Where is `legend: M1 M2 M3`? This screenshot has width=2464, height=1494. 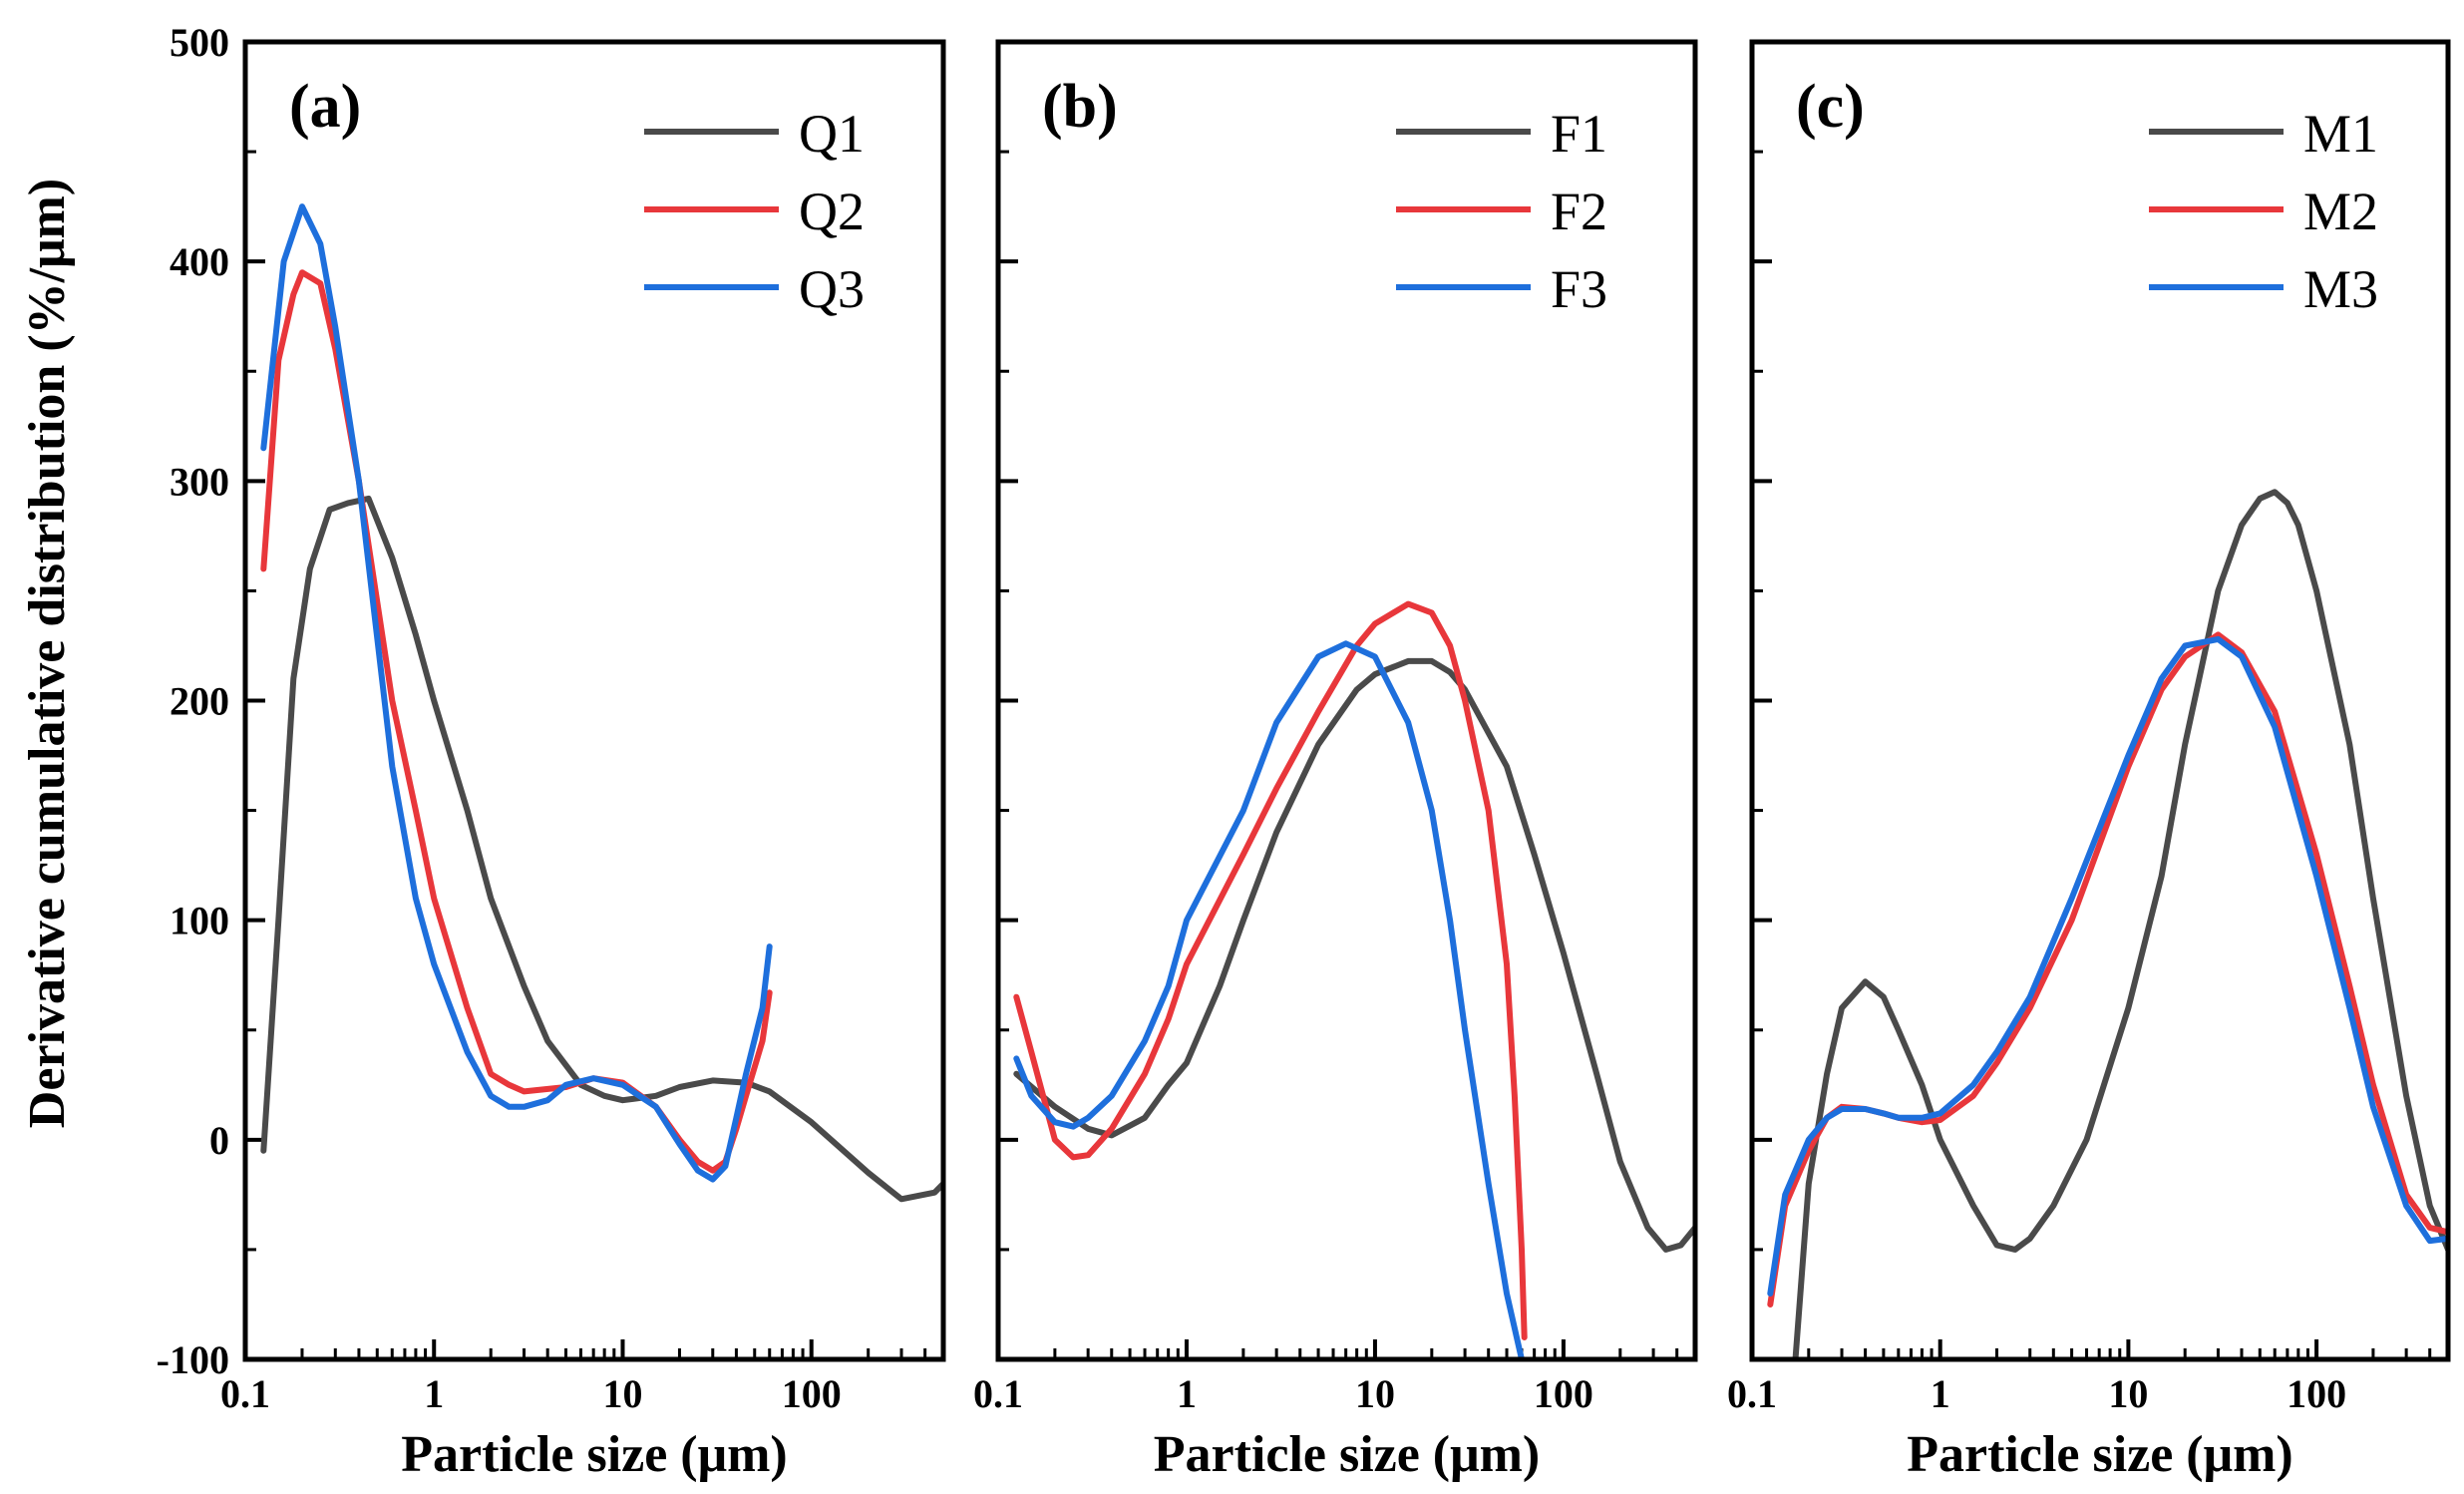
legend: M1 M2 M3 is located at coordinates (2263, 211).